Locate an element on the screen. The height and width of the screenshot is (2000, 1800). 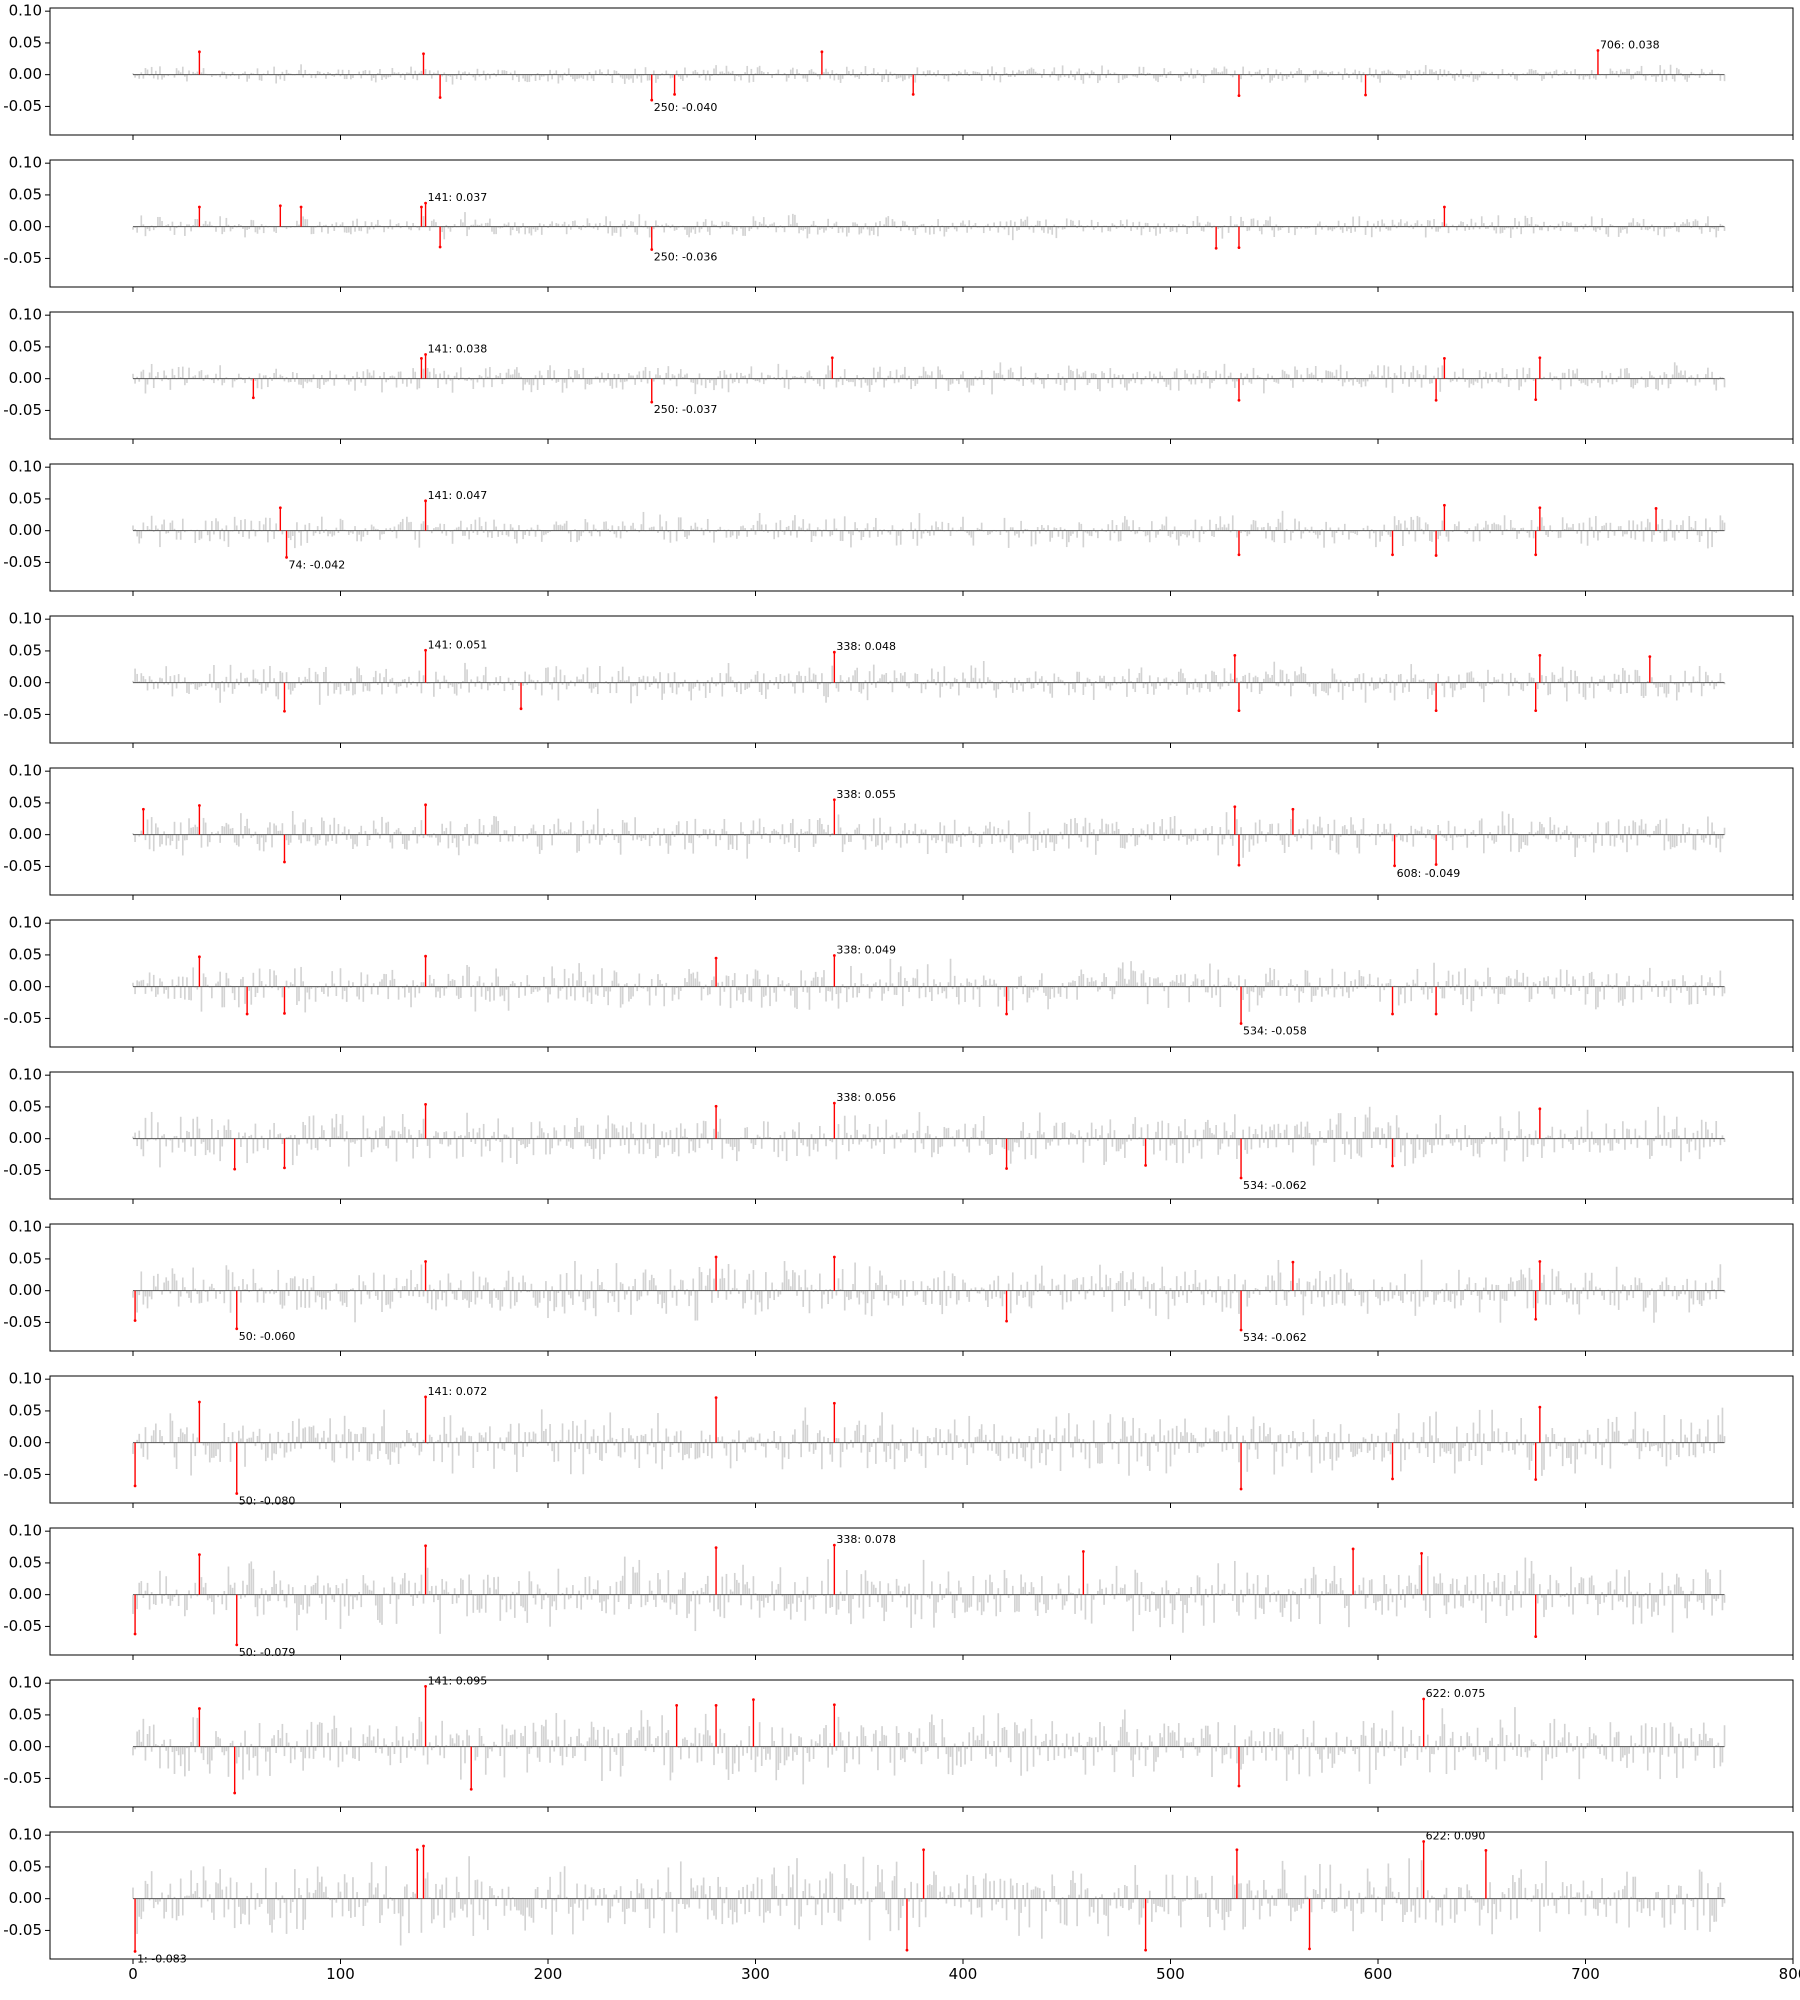
annotation-label: 141: 0.051 is located at coordinates (458, 644).